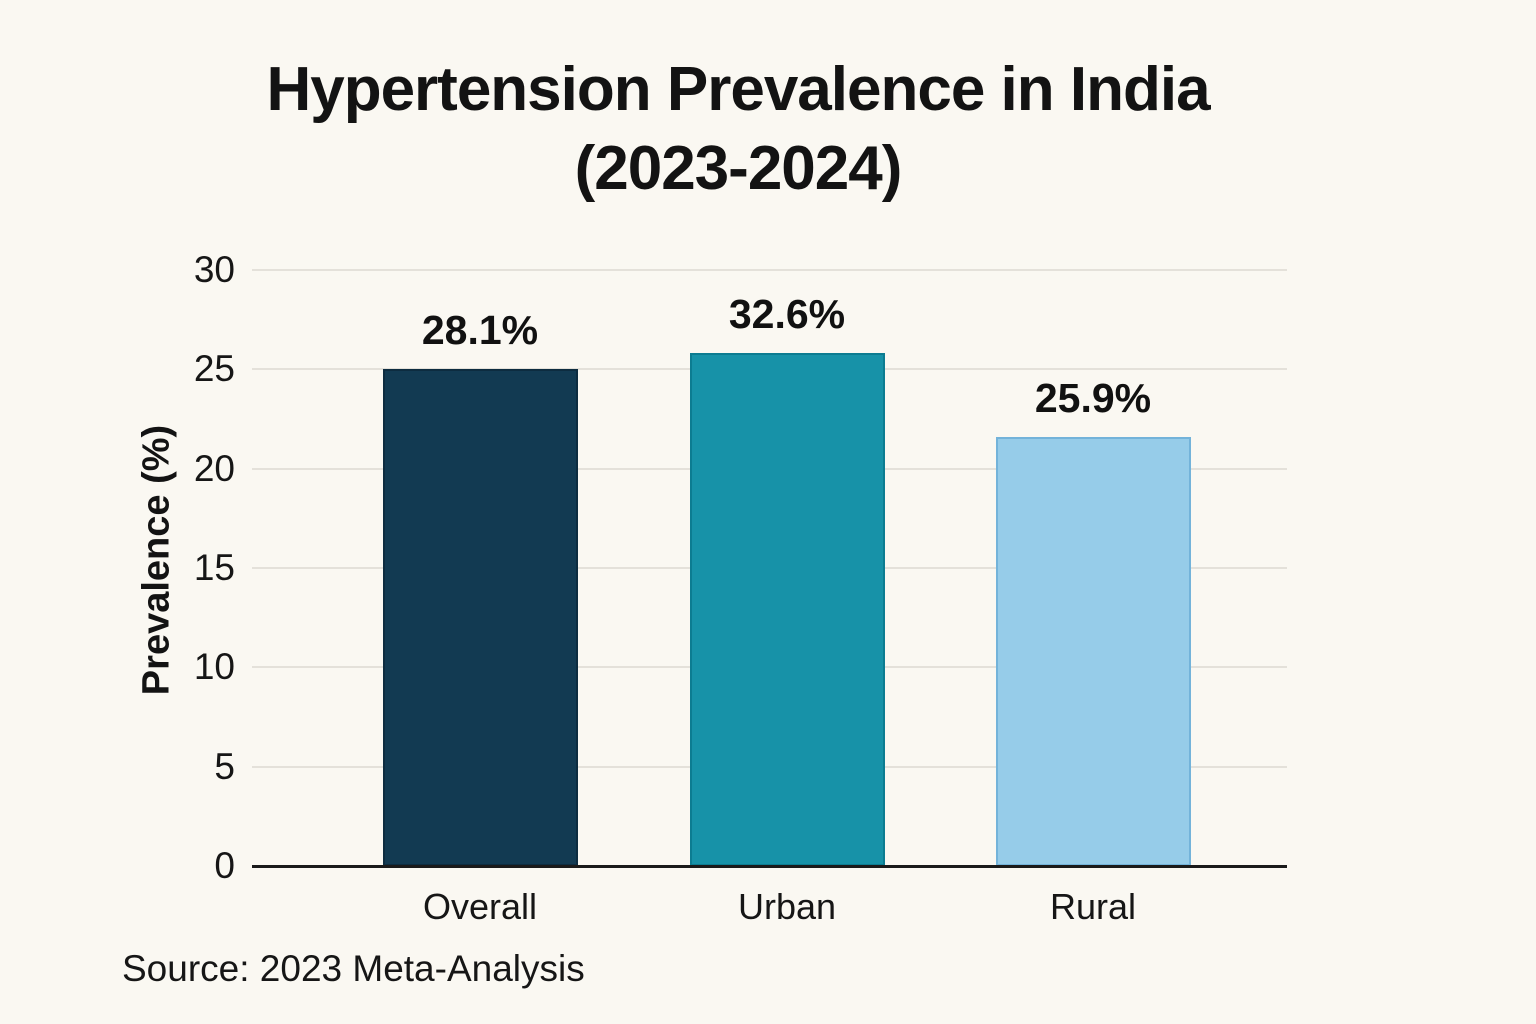 The height and width of the screenshot is (1024, 1536). I want to click on x-category-label-rural: Rural, so click(1093, 906).